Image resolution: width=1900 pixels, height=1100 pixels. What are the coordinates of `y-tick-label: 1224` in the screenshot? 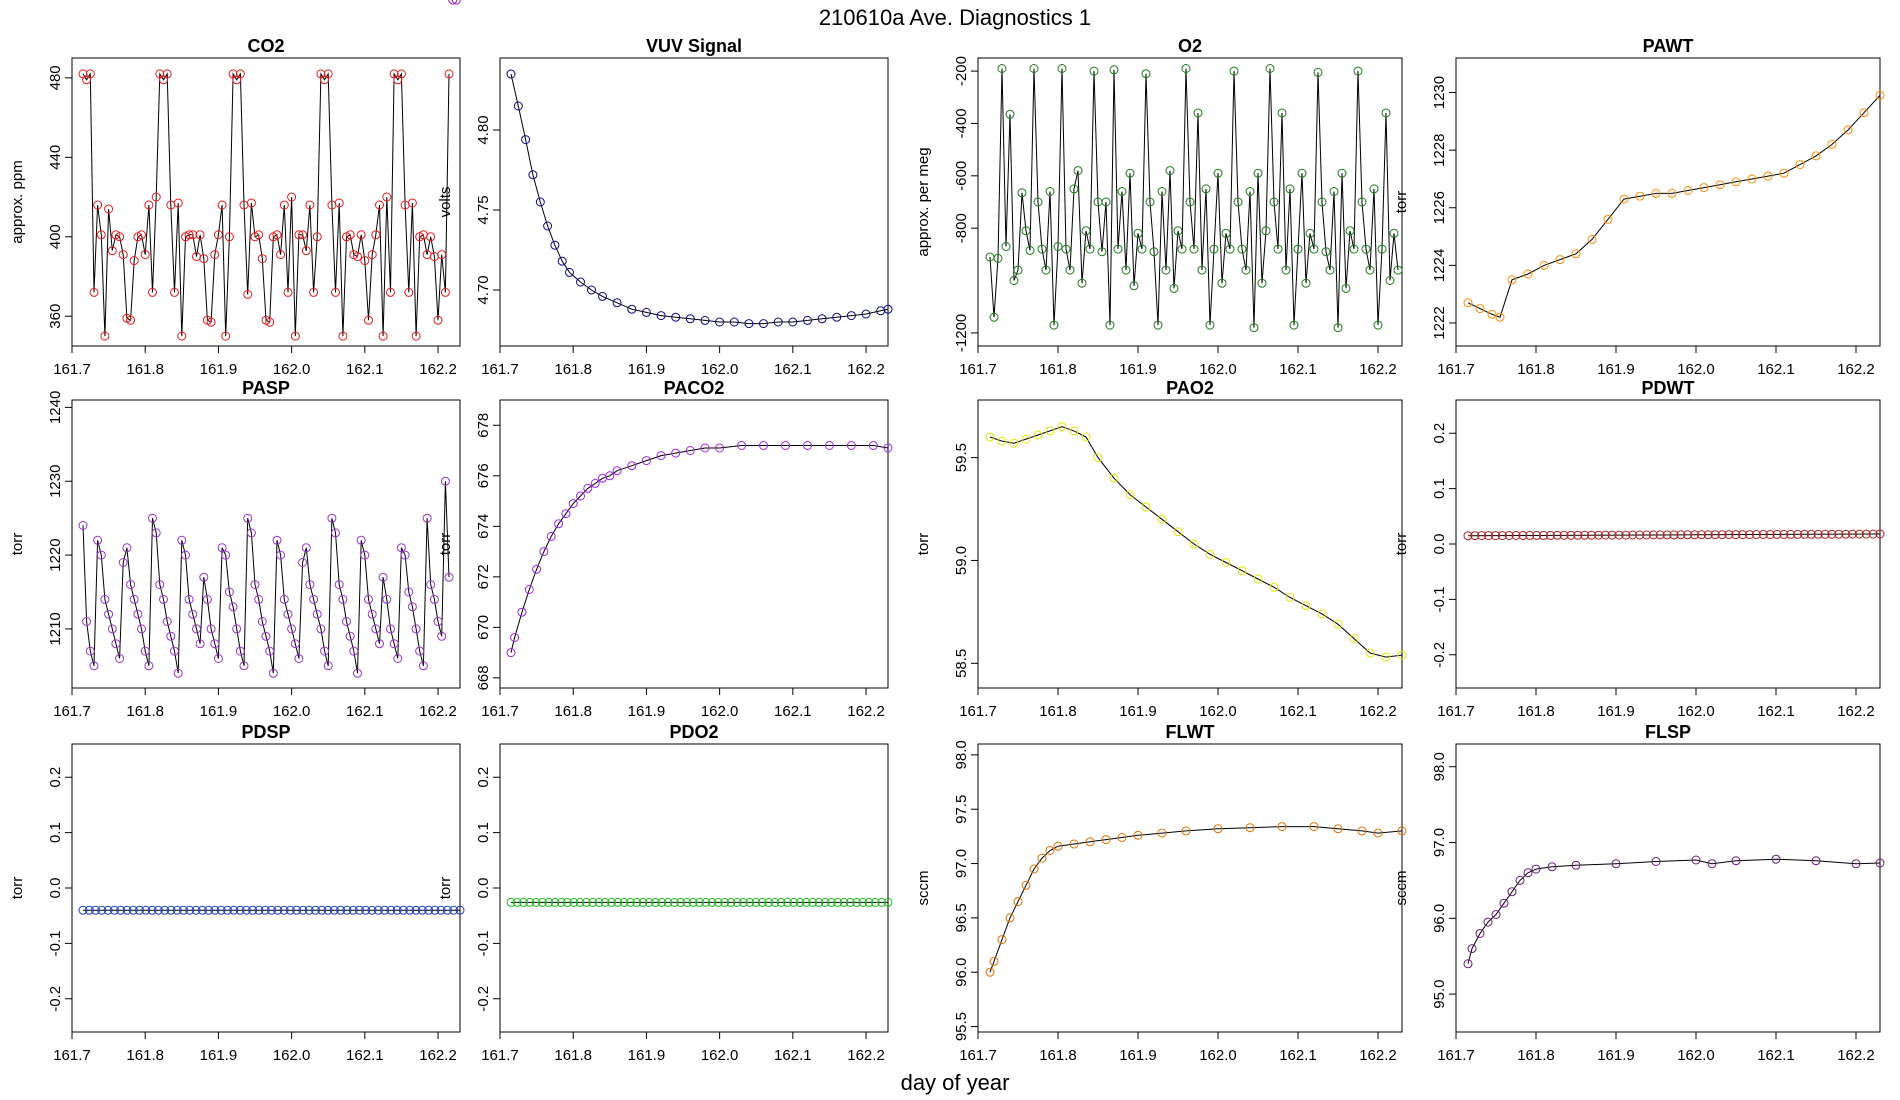 It's located at (1439, 265).